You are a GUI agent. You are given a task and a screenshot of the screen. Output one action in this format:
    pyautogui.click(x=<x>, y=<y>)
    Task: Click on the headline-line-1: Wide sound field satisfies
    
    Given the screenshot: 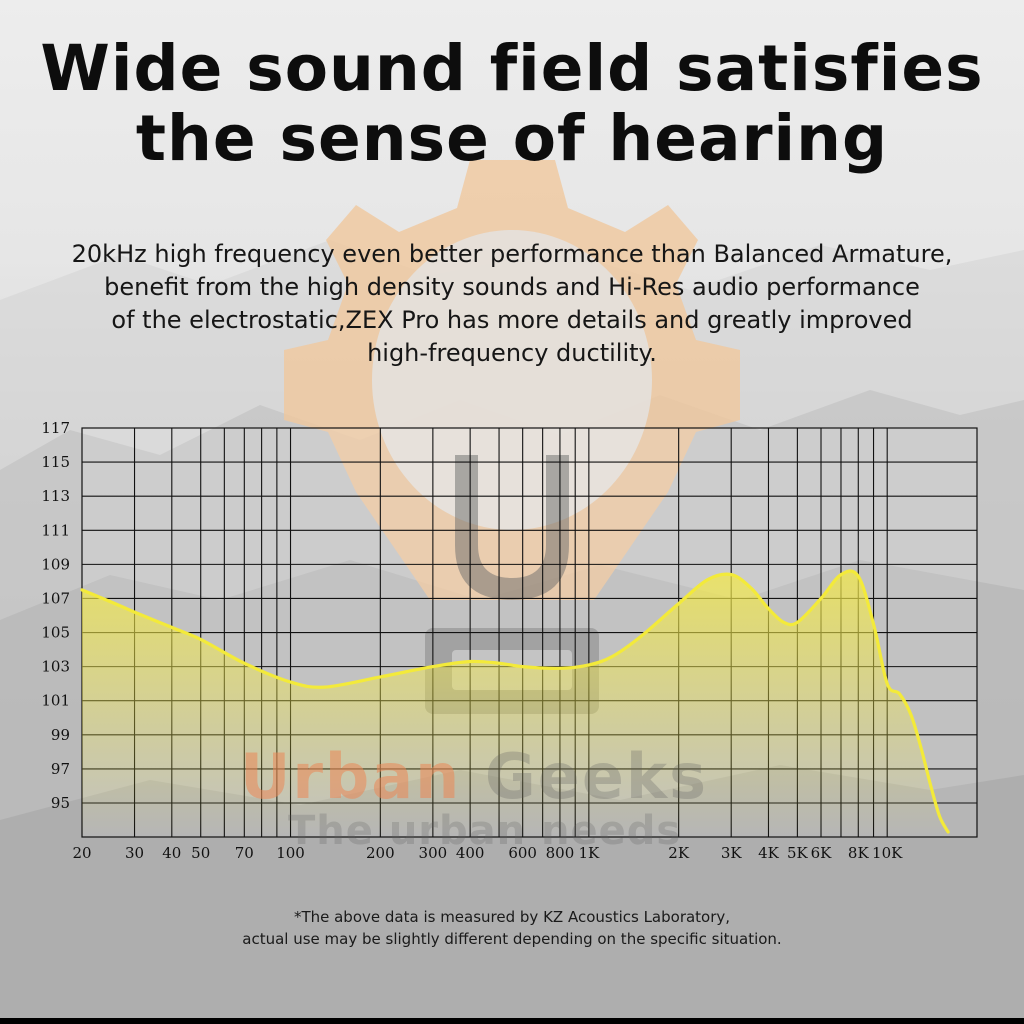 What is the action you would take?
    pyautogui.click(x=512, y=68)
    